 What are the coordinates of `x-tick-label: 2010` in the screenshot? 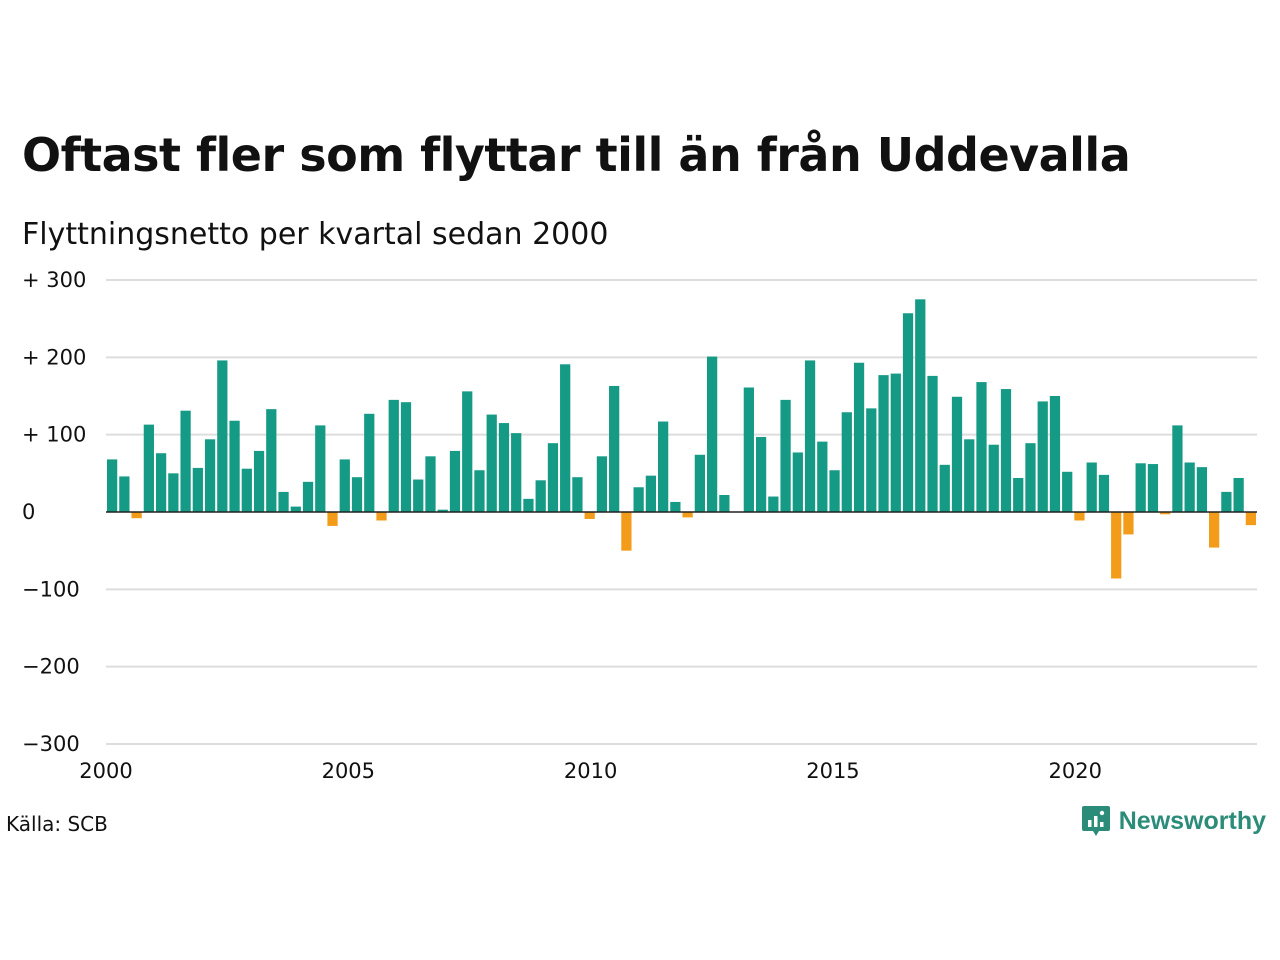 It's located at (590, 771).